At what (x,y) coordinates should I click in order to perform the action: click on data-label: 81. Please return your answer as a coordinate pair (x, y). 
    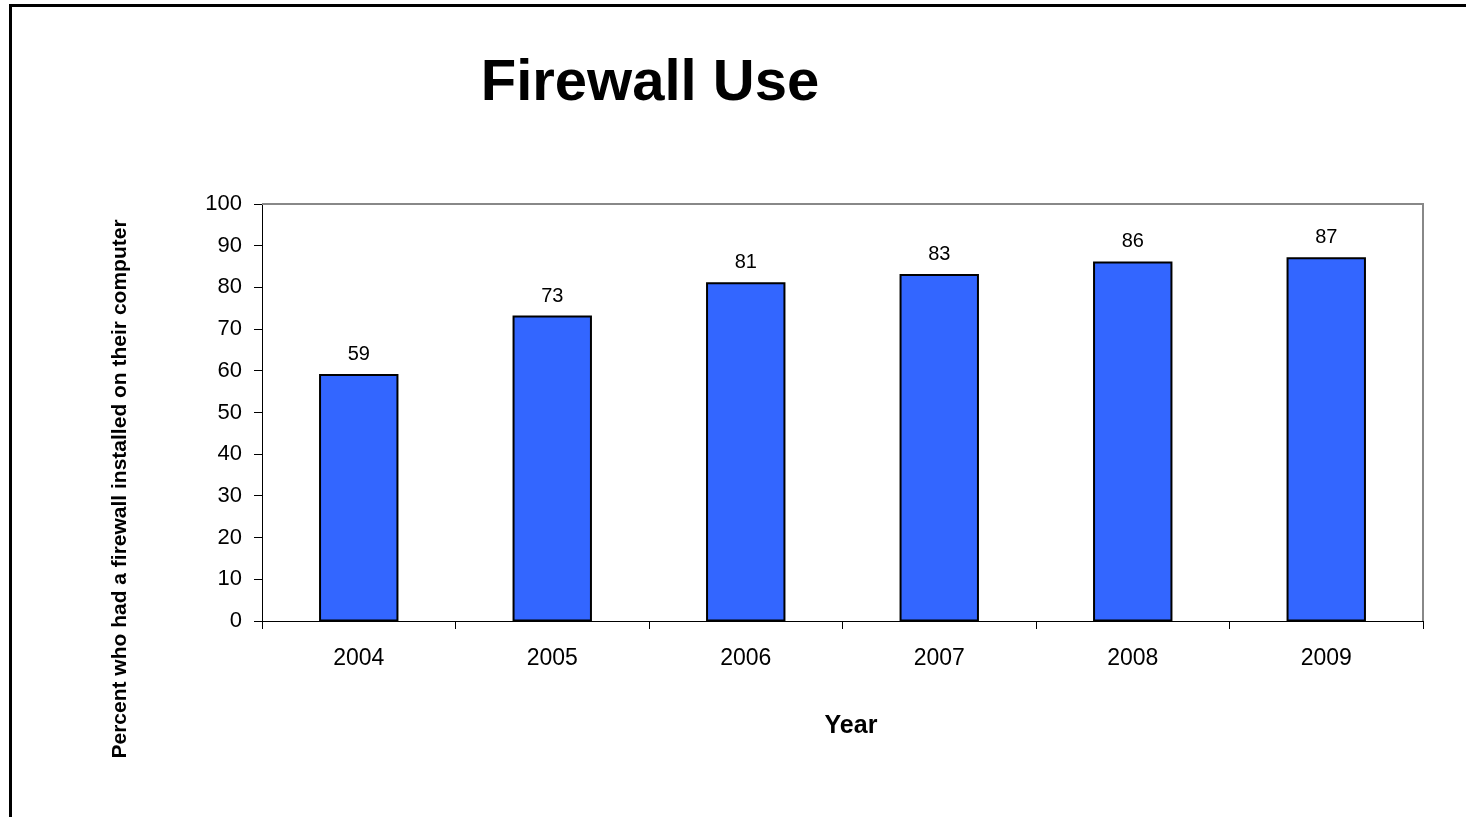
    Looking at the image, I should click on (745, 261).